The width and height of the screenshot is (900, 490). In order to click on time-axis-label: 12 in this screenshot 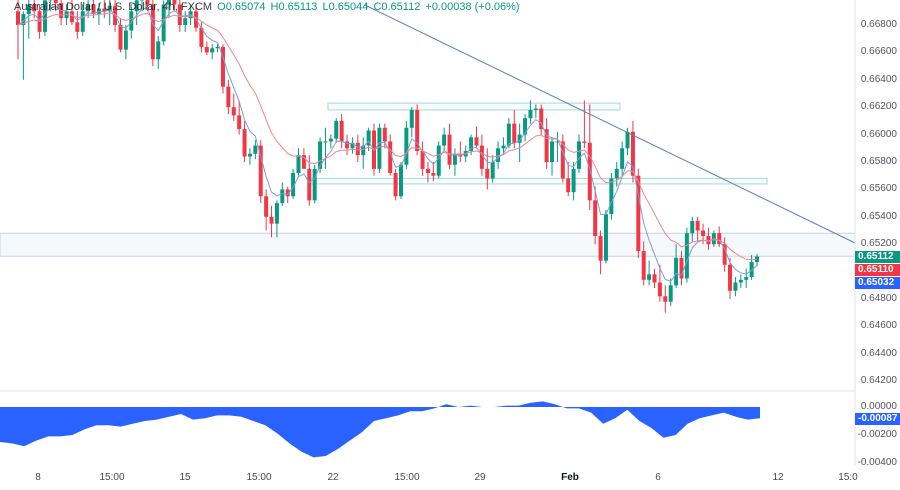, I will do `click(778, 477)`.